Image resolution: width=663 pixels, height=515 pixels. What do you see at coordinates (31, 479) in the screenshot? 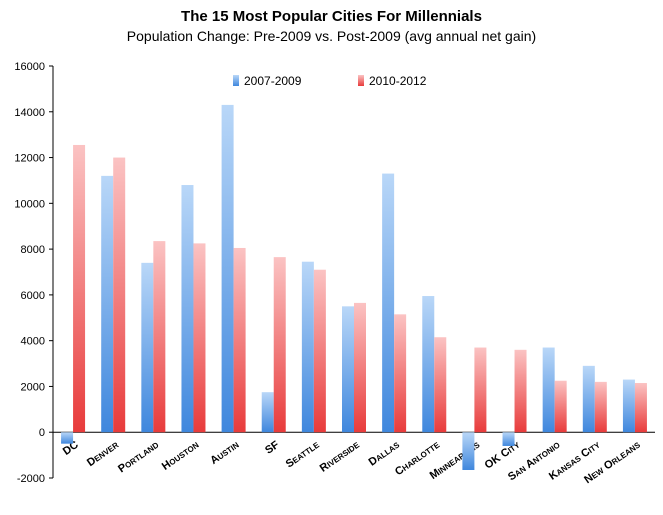
I see `y-tick-label: -2000` at bounding box center [31, 479].